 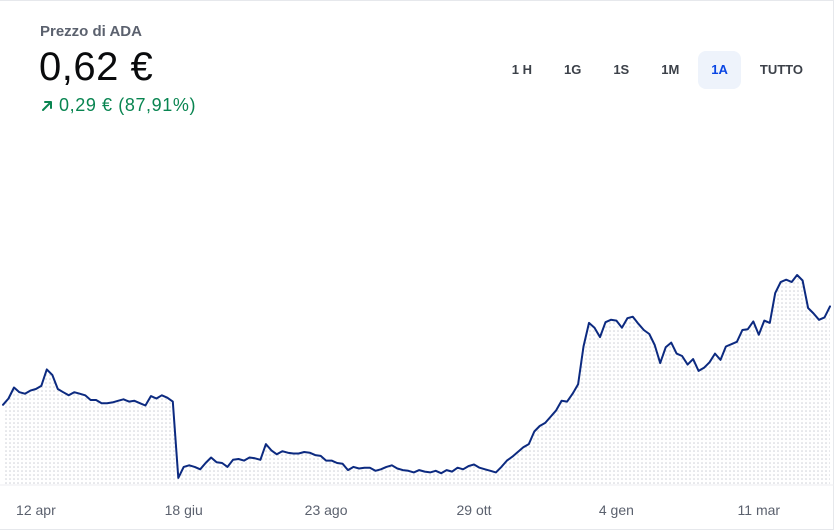 I want to click on range-1y-button: 1A, so click(x=719, y=70).